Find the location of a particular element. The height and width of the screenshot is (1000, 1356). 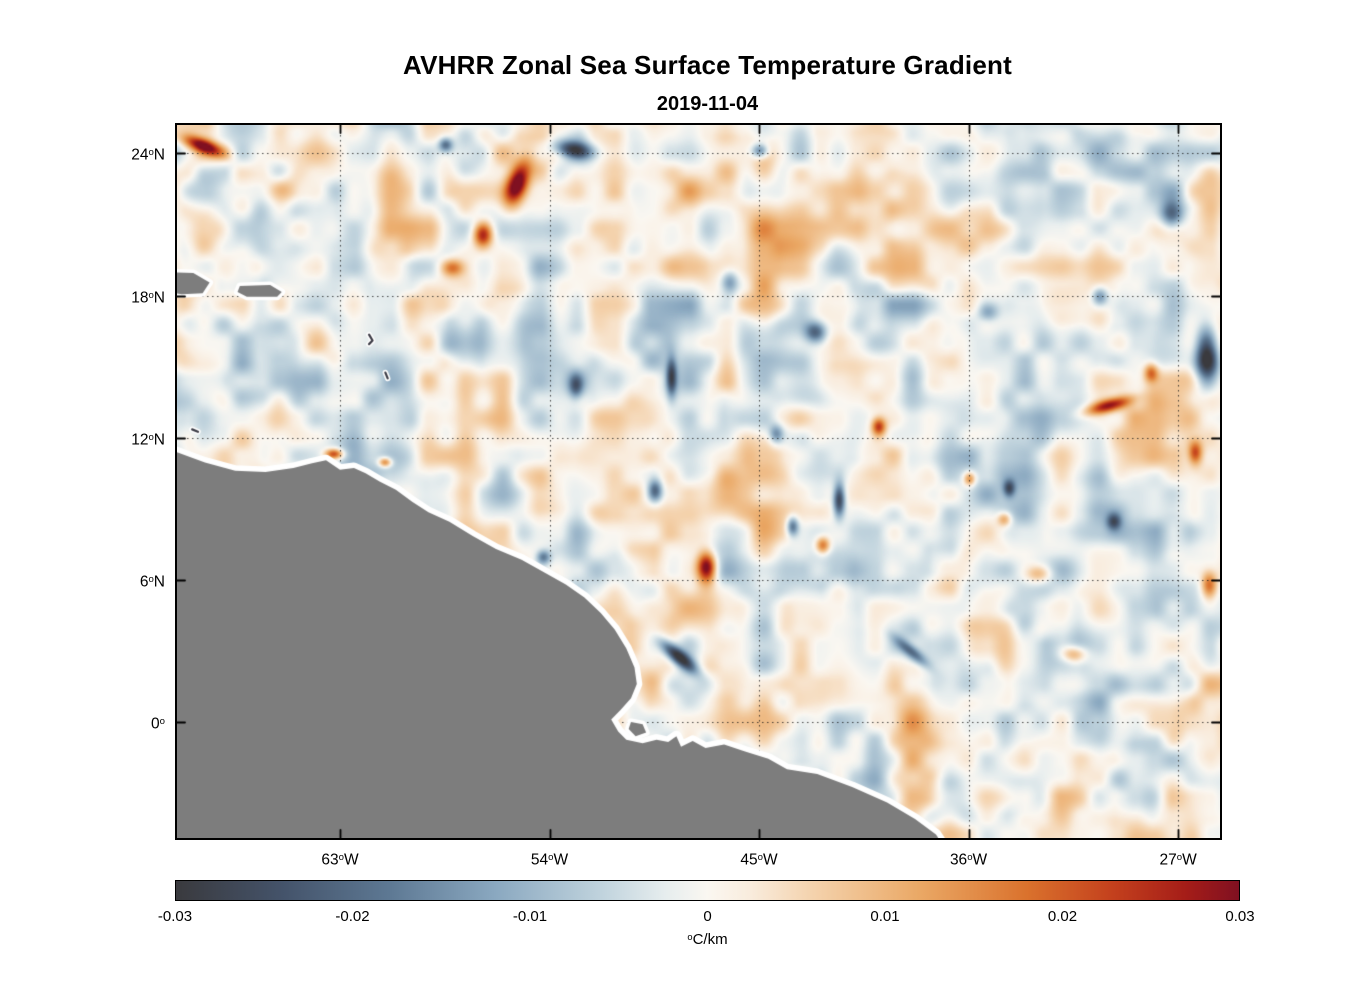

colorbar-tick-label: 0.03 is located at coordinates (1240, 916).